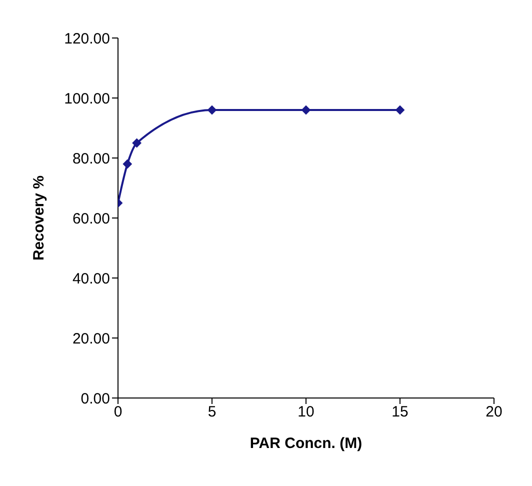 The width and height of the screenshot is (532, 486). What do you see at coordinates (494, 412) in the screenshot?
I see `x-tick-label: 20` at bounding box center [494, 412].